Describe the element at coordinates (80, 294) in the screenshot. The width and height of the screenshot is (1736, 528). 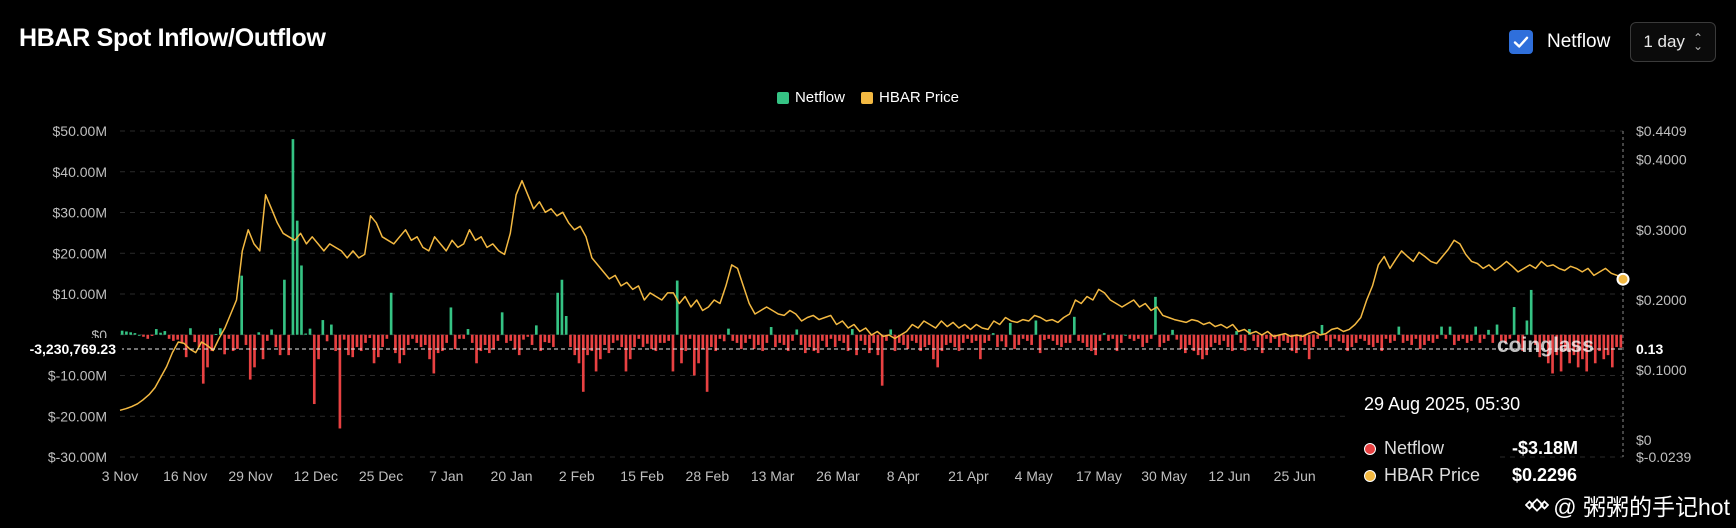
I see `left-tick-label: $10.00M` at that location.